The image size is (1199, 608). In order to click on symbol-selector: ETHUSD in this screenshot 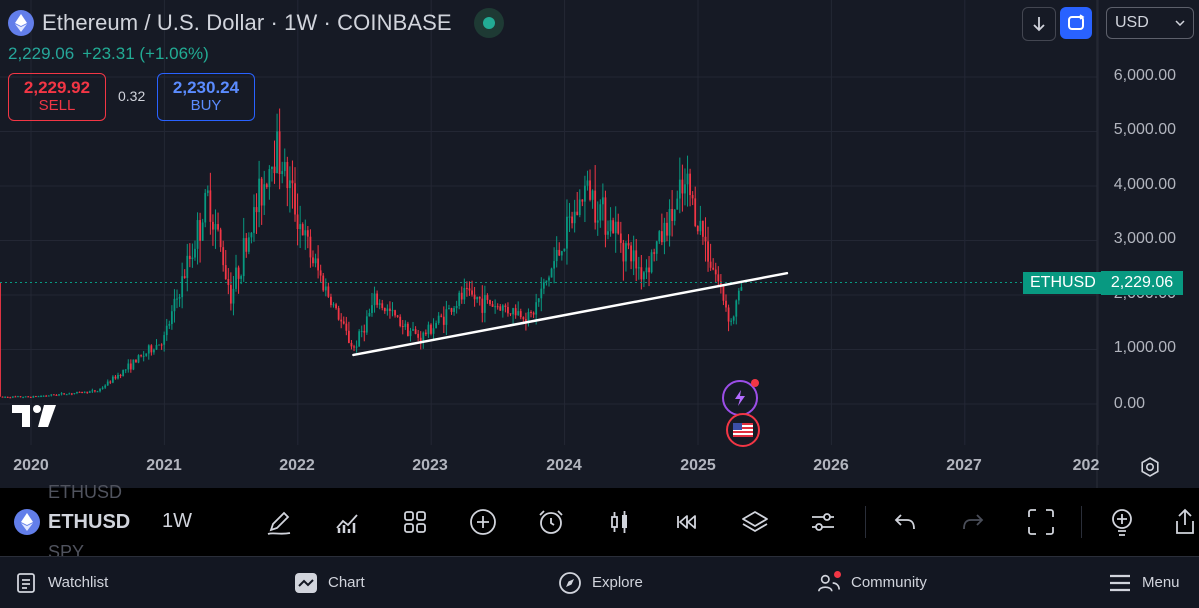, I will do `click(72, 522)`.